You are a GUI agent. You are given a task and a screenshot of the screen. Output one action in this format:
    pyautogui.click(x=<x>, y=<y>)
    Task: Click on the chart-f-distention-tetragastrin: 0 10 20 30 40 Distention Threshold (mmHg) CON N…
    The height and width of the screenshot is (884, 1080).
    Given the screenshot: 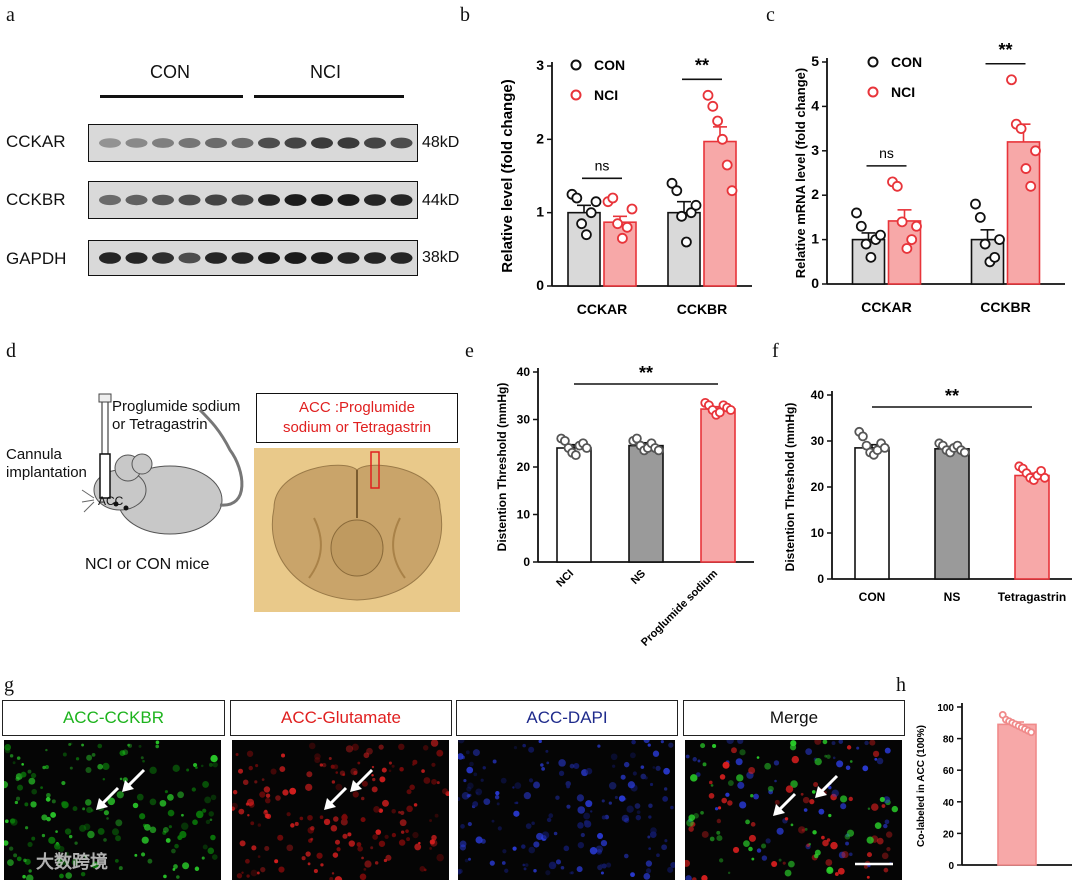 What is the action you would take?
    pyautogui.click(x=927, y=495)
    